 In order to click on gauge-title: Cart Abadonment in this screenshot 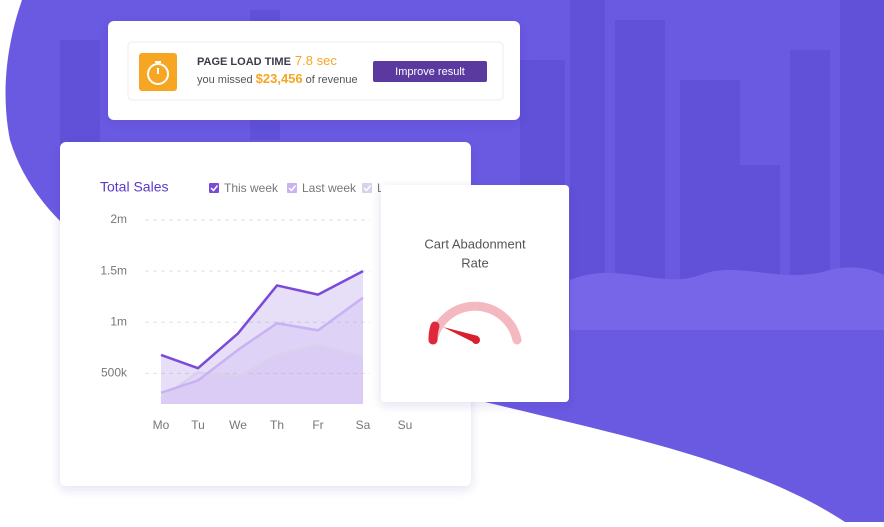, I will do `click(475, 243)`.